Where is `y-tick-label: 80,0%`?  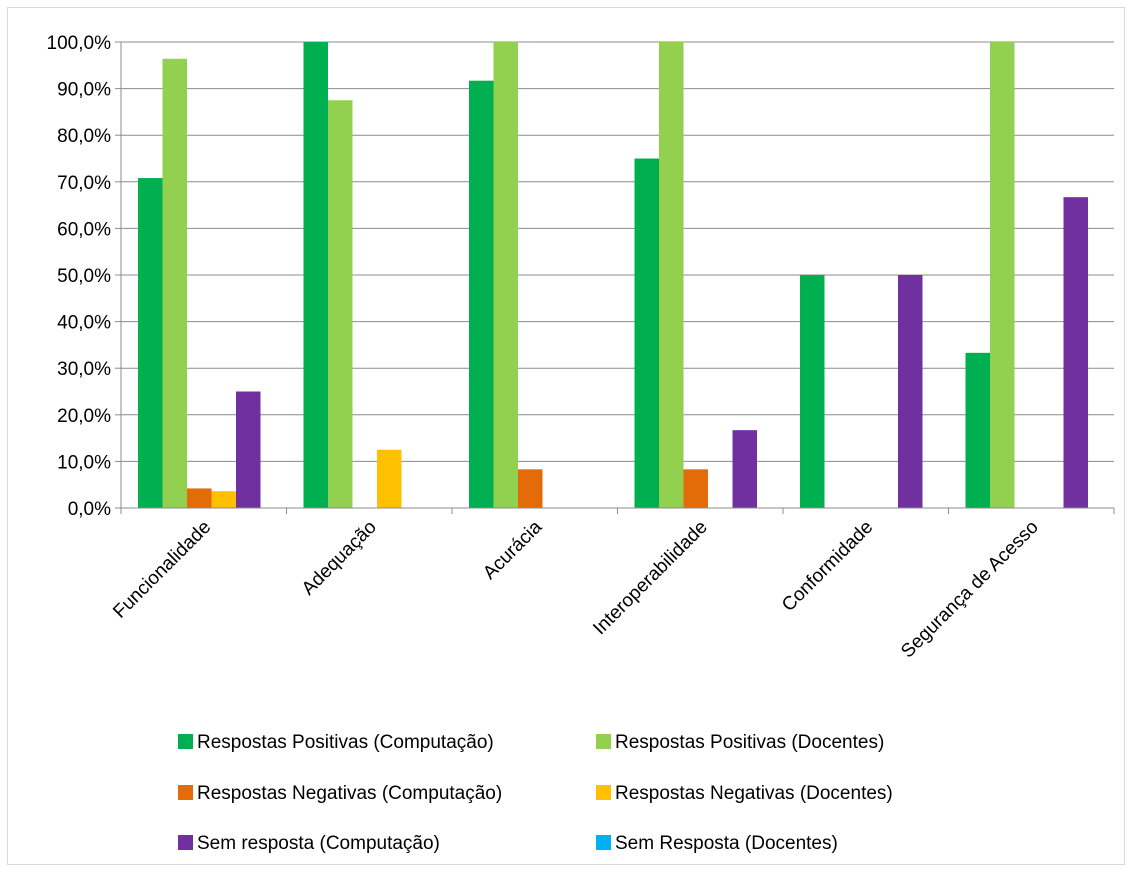
y-tick-label: 80,0% is located at coordinates (84, 136).